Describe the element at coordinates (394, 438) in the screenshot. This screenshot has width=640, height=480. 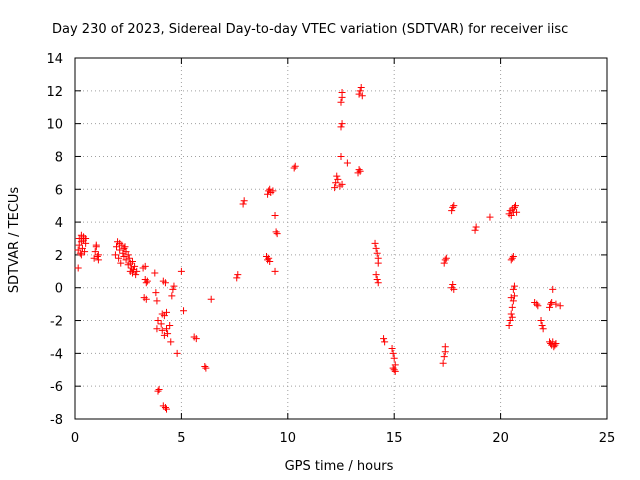
I see `x-tick-label: 15` at that location.